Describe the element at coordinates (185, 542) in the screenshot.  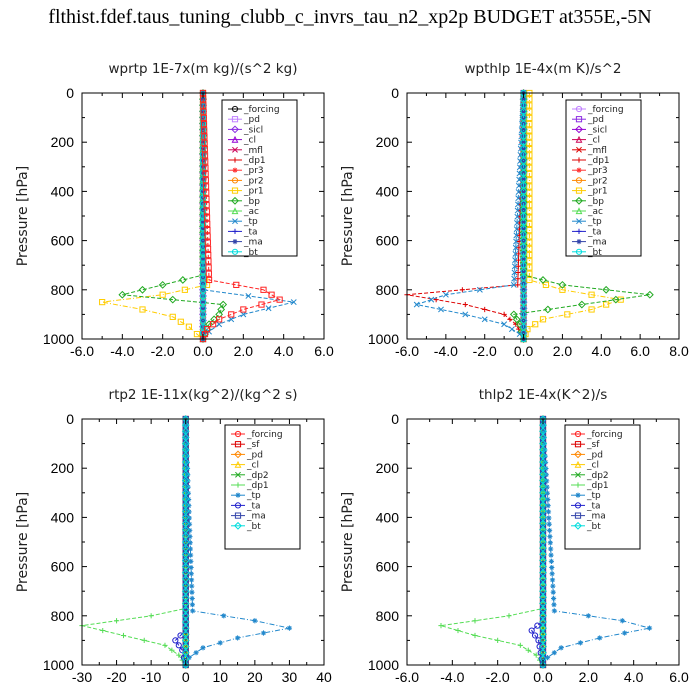
I see `series-bt` at that location.